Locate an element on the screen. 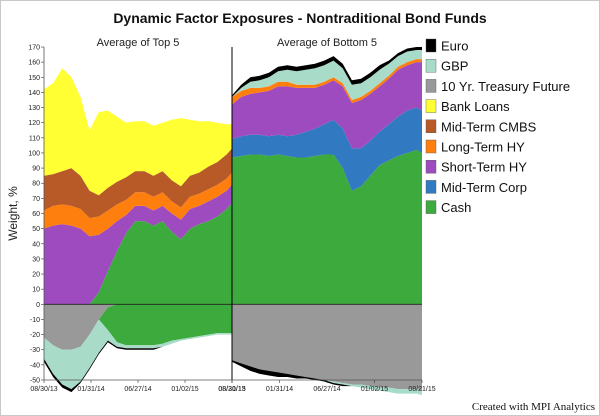  y-tick-label: 90 is located at coordinates (36, 169).